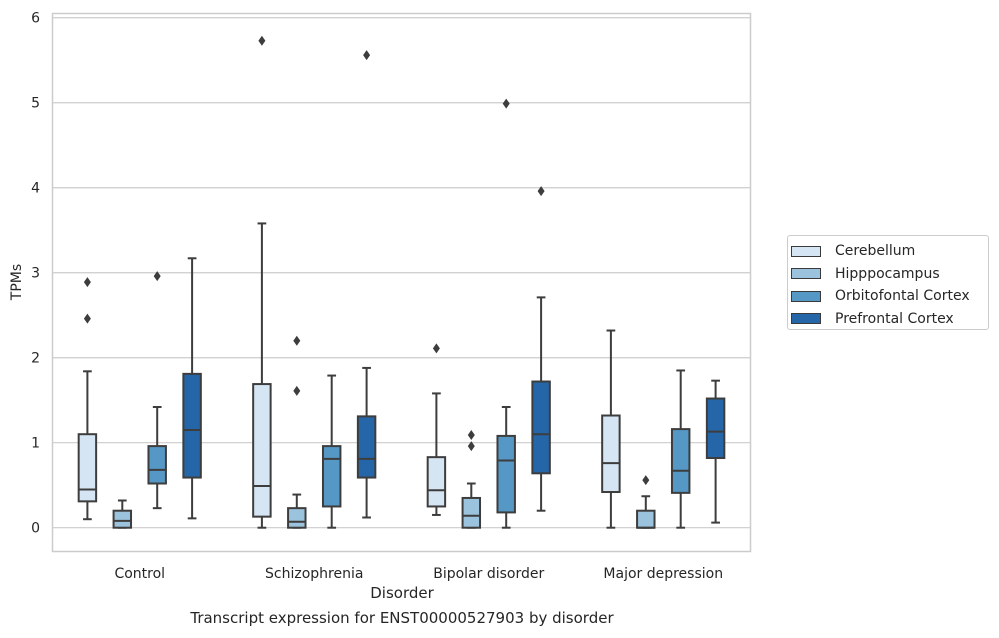  I want to click on legend-swatch-cerebellum, so click(806, 251).